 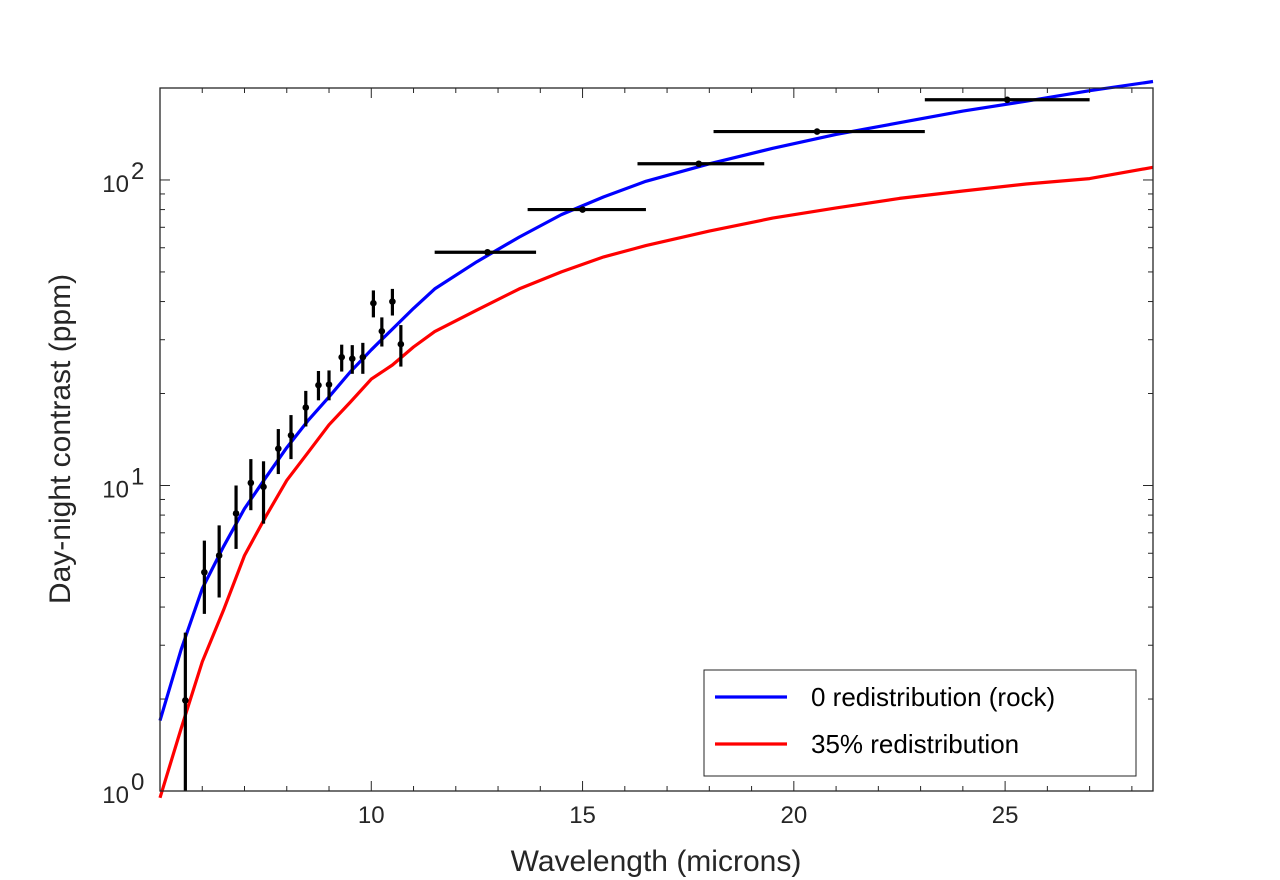 What do you see at coordinates (656, 861) in the screenshot?
I see `x-axis-title: Wavelength (microns)` at bounding box center [656, 861].